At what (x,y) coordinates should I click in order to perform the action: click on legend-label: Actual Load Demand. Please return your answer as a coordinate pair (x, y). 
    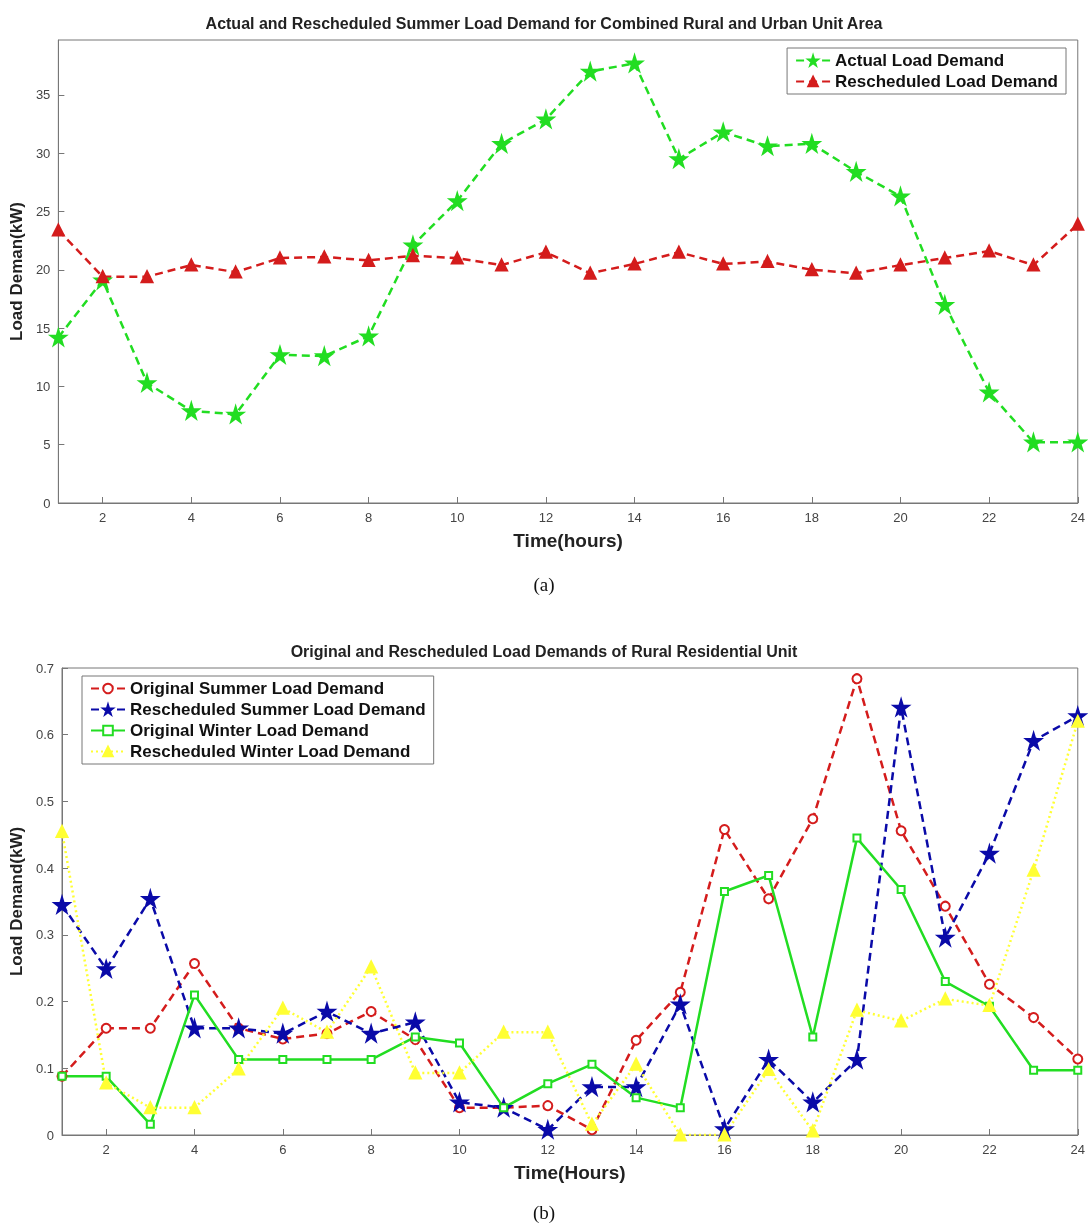
    Looking at the image, I should click on (920, 60).